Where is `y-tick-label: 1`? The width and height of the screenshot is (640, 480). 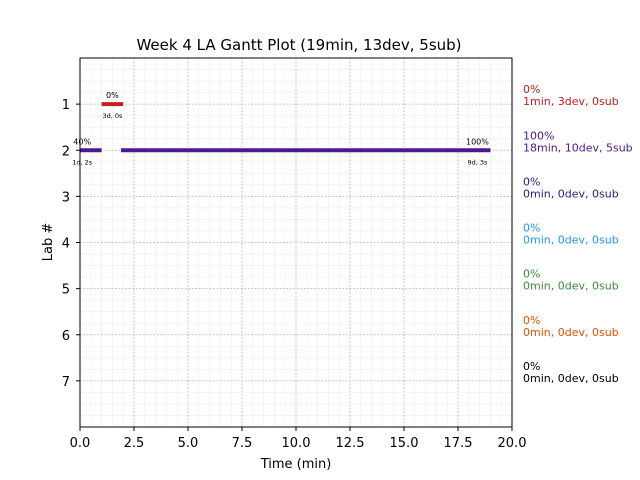 y-tick-label: 1 is located at coordinates (66, 105).